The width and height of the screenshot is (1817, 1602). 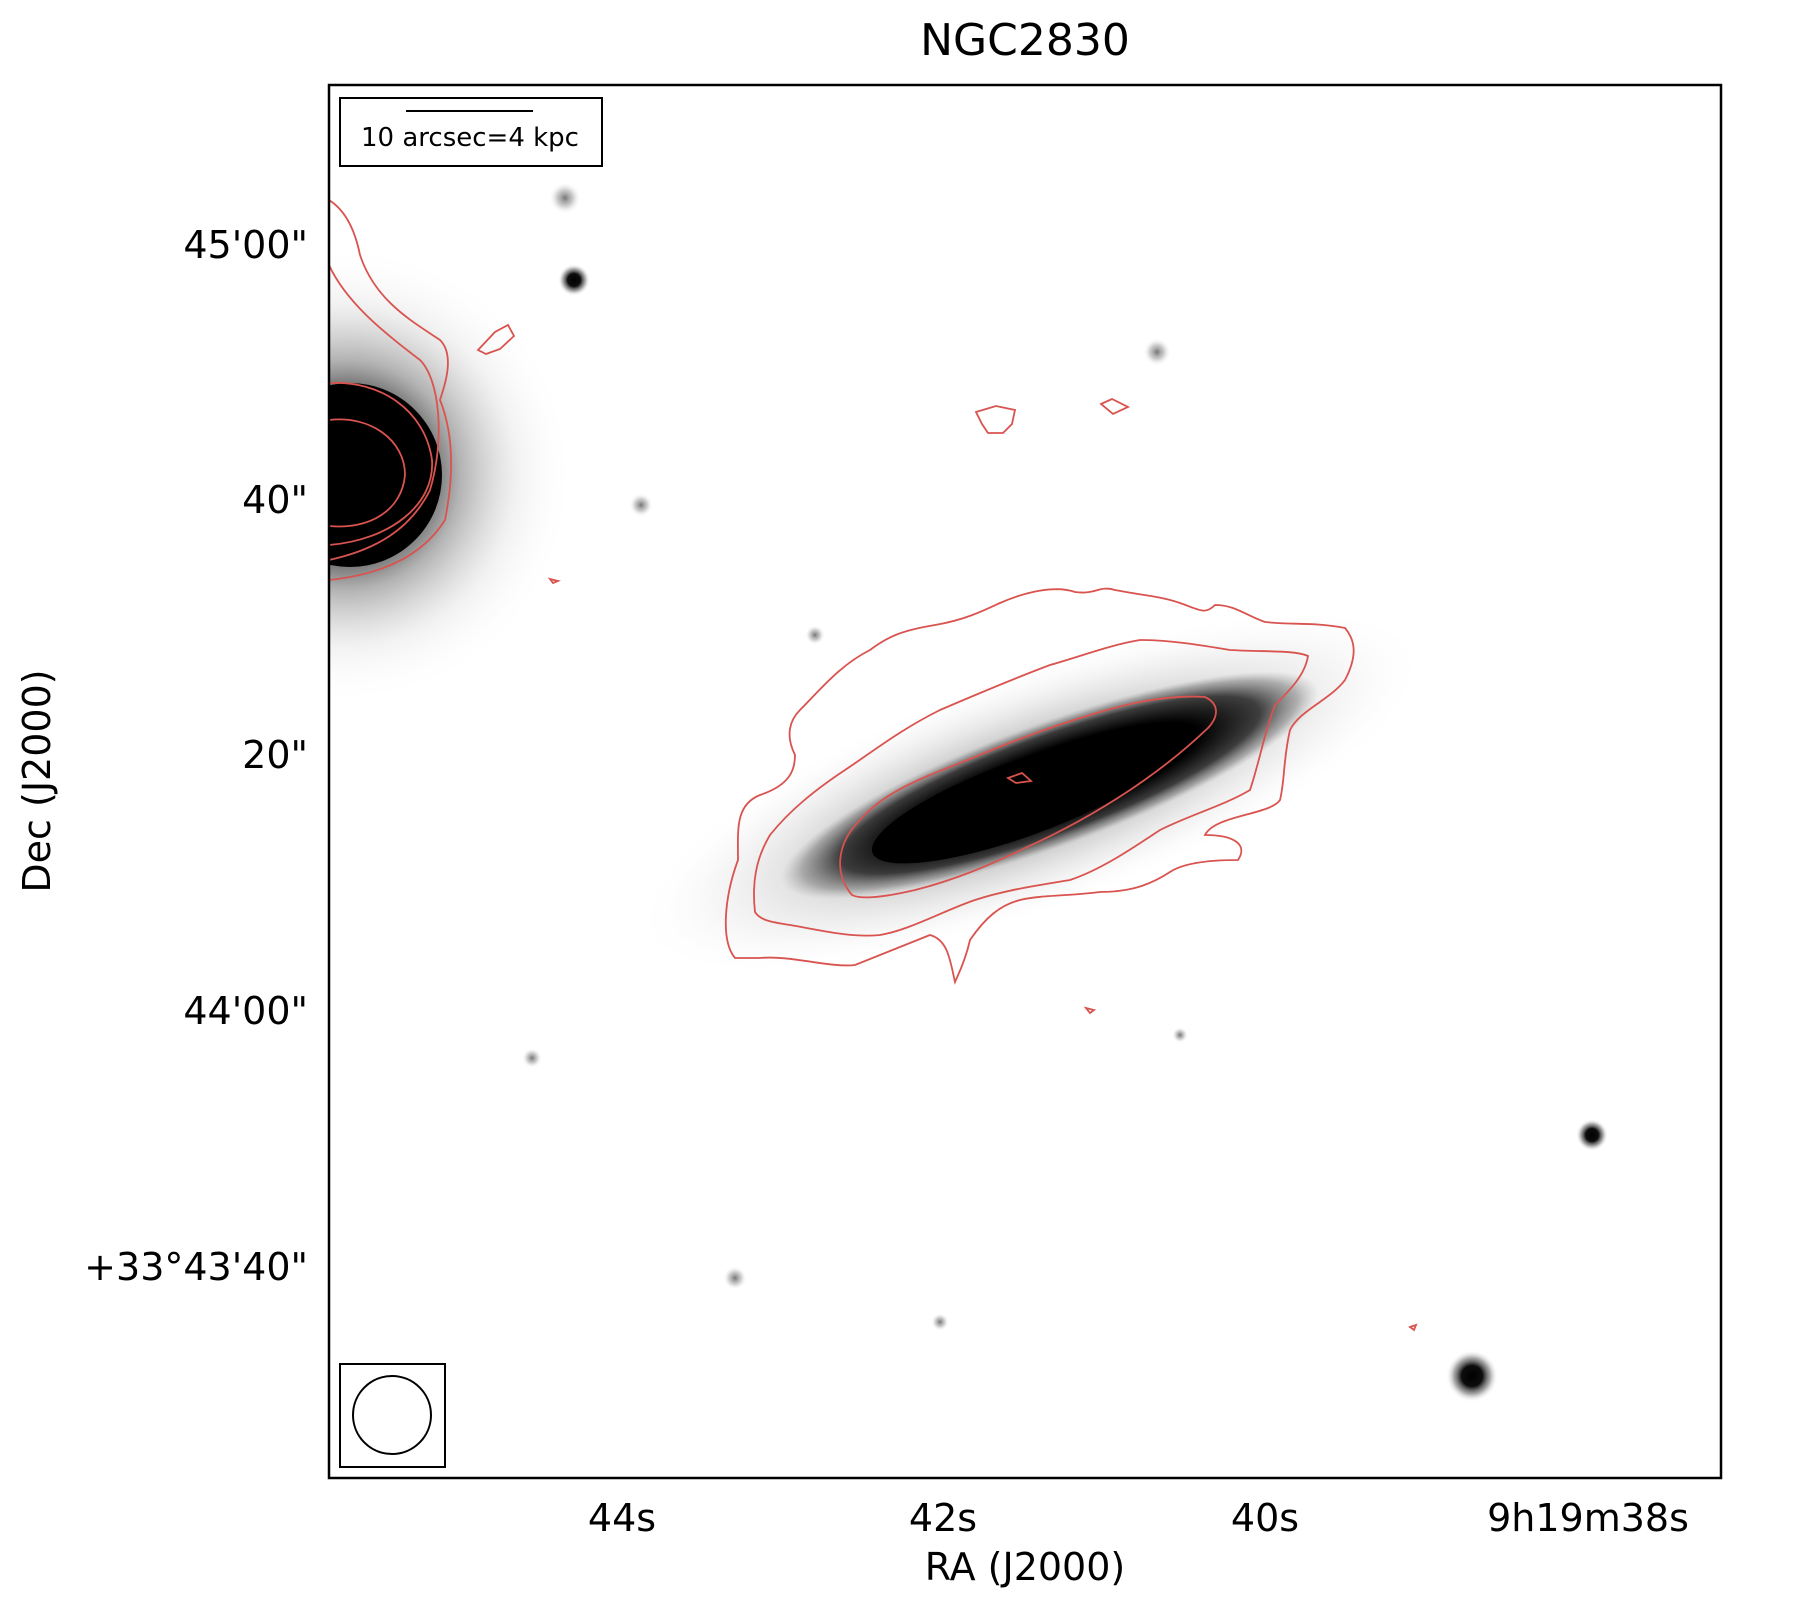 I want to click on beam-circle-icon, so click(x=392, y=1415).